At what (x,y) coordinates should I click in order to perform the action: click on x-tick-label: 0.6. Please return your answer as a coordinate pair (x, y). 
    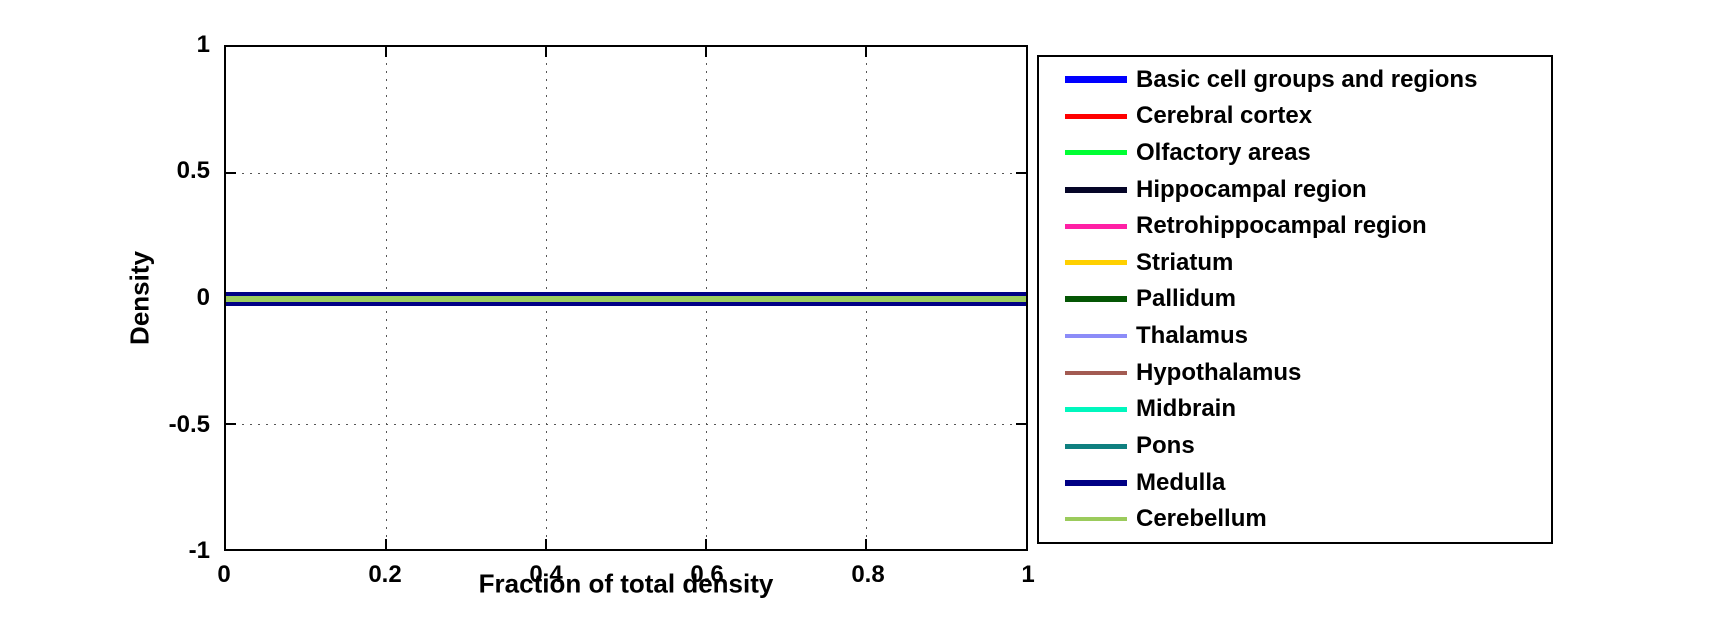
    Looking at the image, I should click on (707, 574).